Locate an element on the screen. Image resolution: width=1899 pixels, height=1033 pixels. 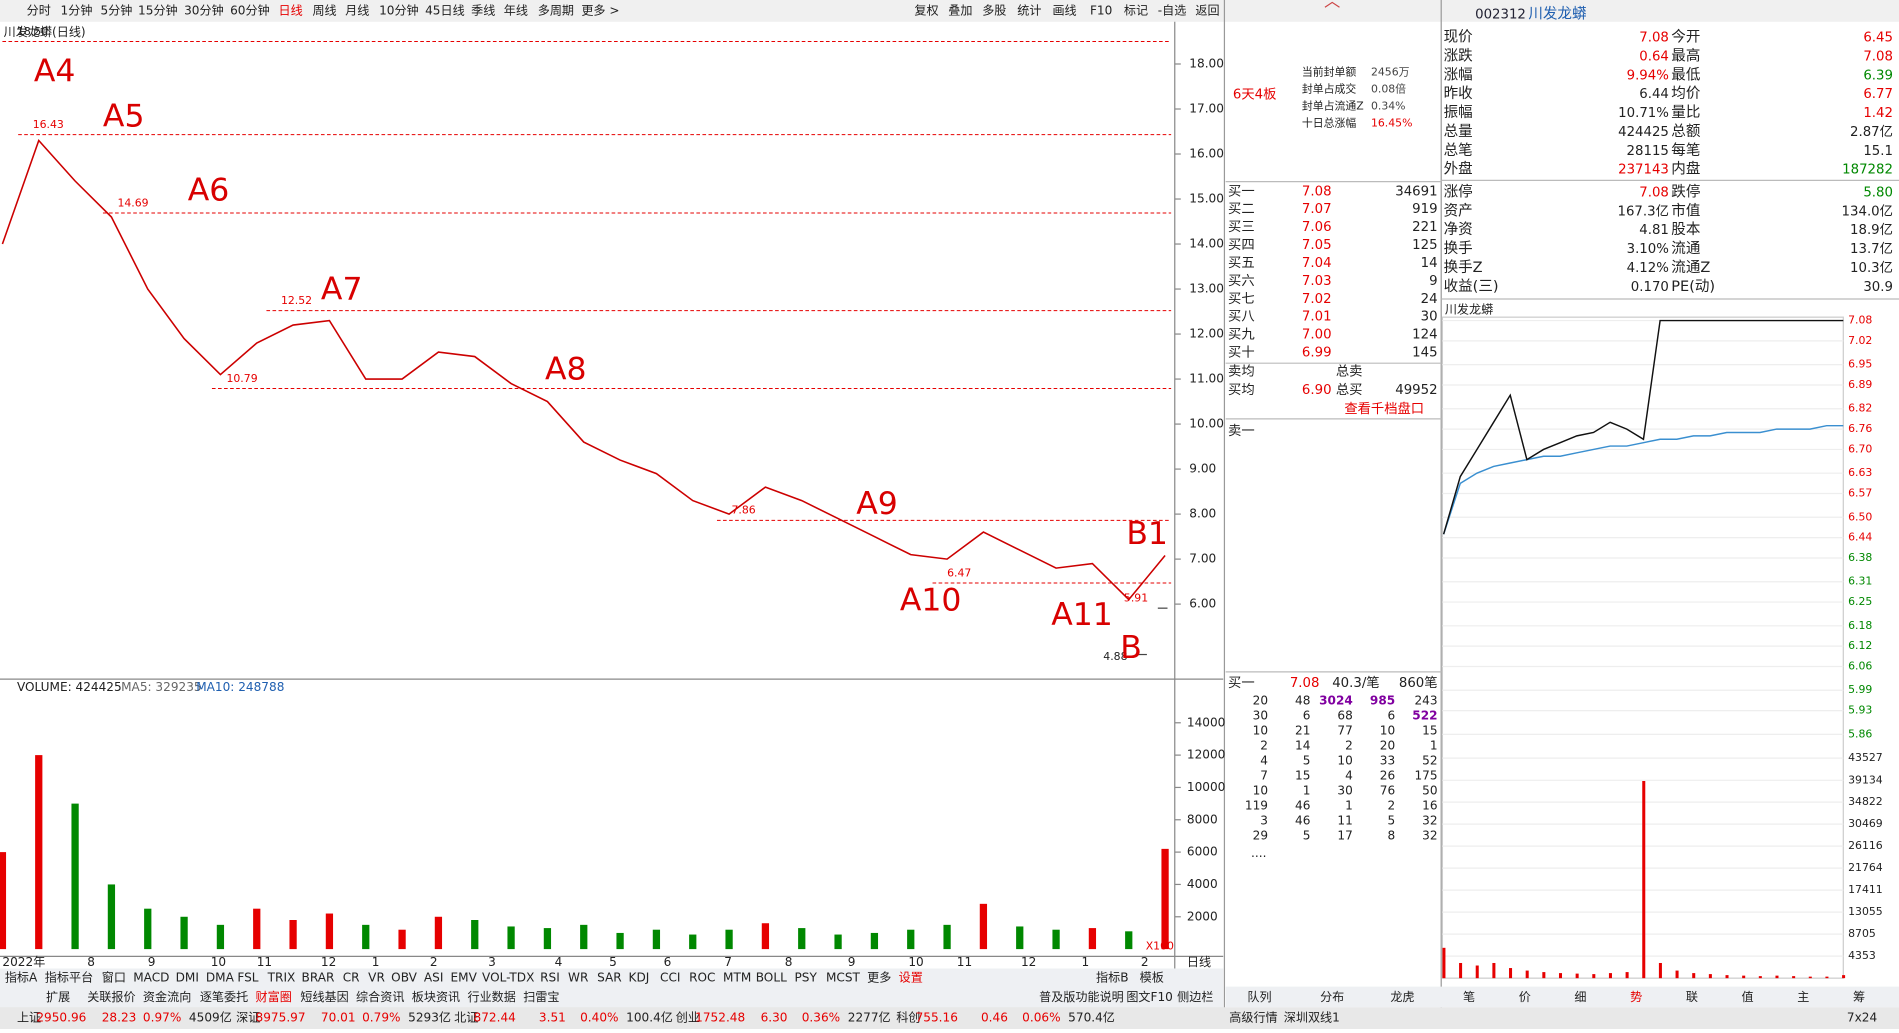
tool-button: 统计 is located at coordinates (1029, 10).